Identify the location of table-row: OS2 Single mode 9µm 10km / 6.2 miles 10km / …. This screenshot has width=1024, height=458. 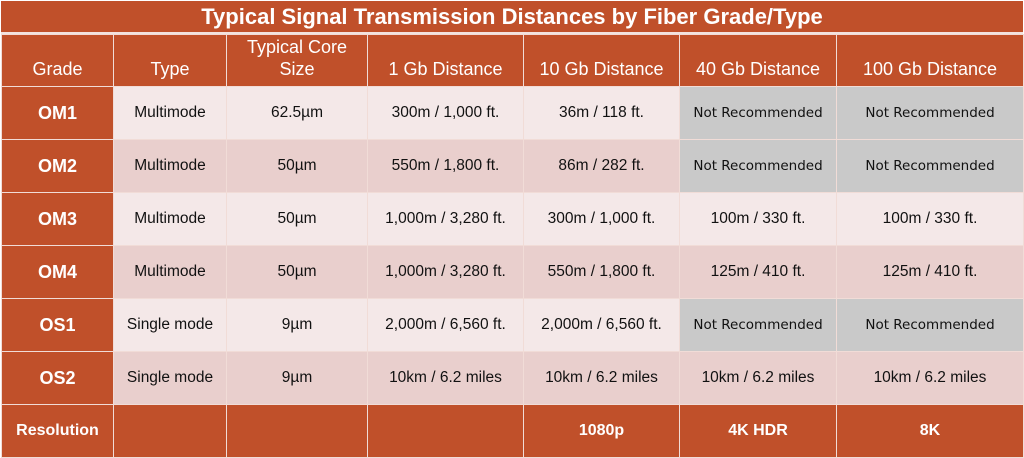
(512, 378).